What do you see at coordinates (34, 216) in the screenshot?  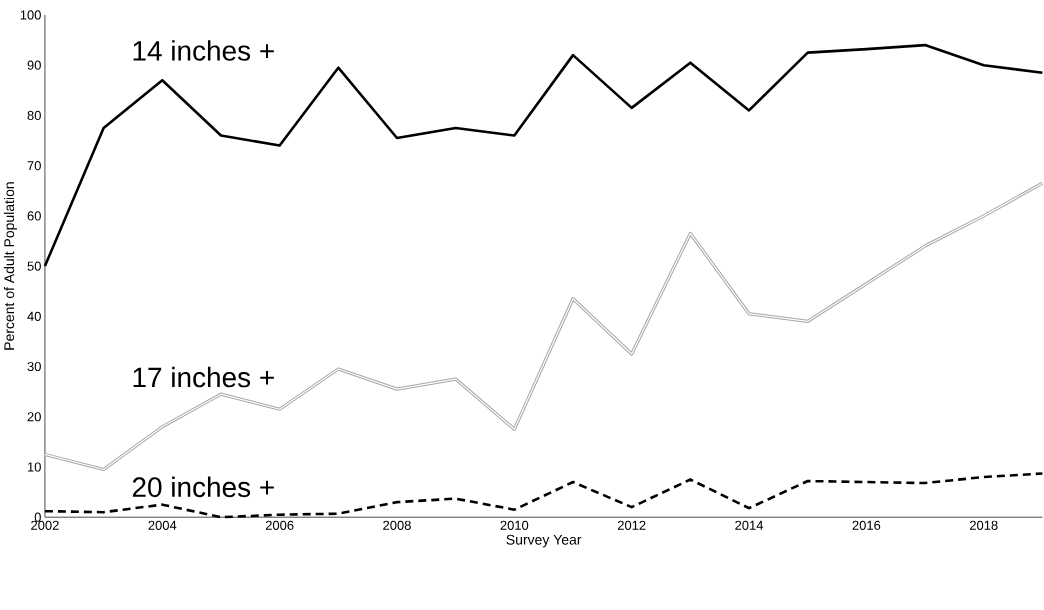 I see `y-tick-label: 60` at bounding box center [34, 216].